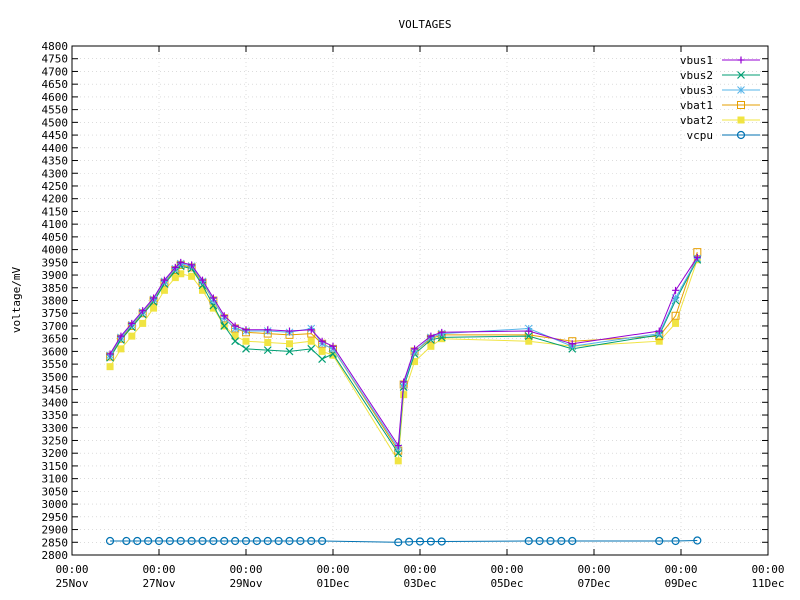 Image resolution: width=800 pixels, height=600 pixels. Describe the element at coordinates (55, 59) in the screenshot. I see `y-tick-label: 4750` at that location.